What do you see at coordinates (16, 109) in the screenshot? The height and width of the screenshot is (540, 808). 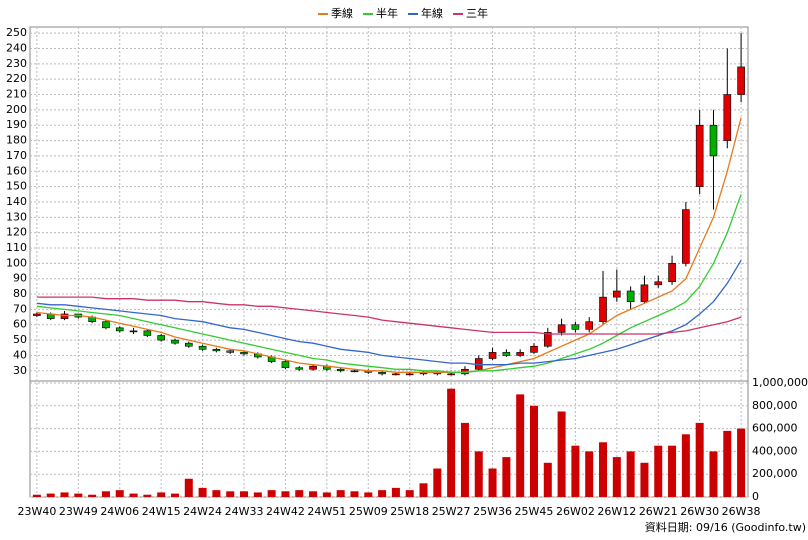 I see `y-tick-label: 200` at bounding box center [16, 109].